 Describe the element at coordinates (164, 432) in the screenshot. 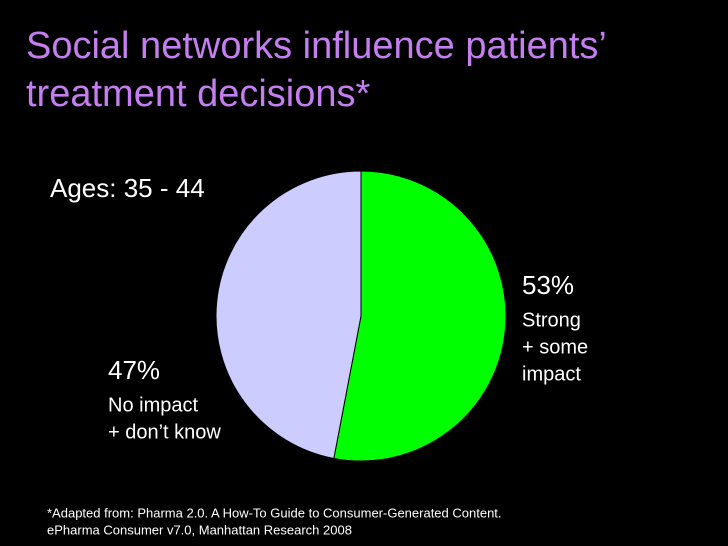

I see `slice-label: + don’t know` at that location.